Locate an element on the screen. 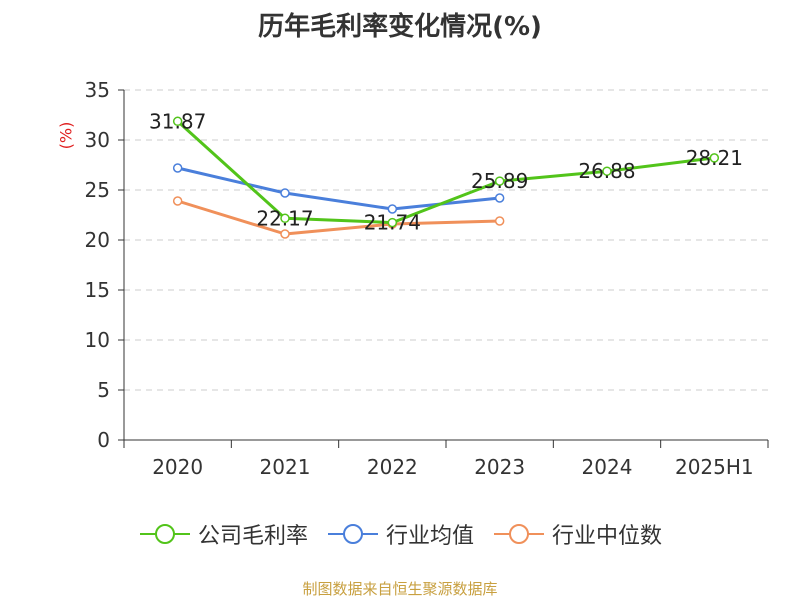 The image size is (800, 600). x-tick-label: 2021 is located at coordinates (285, 467).